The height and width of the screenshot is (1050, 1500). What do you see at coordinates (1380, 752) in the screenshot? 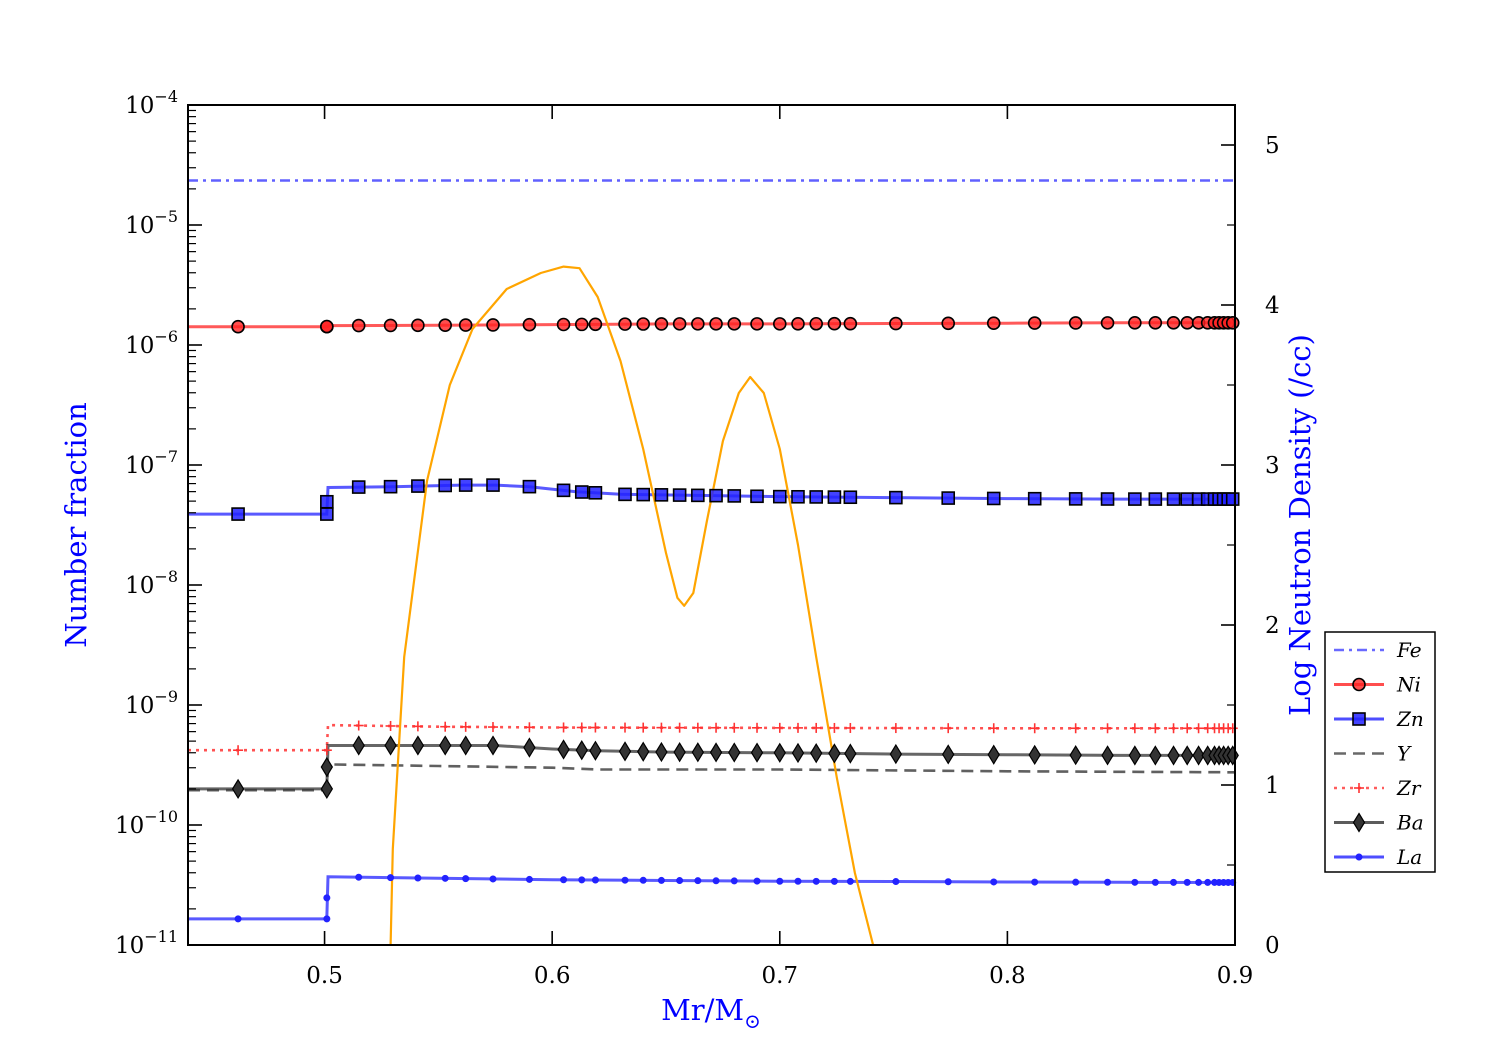
I see `legend-box` at bounding box center [1380, 752].